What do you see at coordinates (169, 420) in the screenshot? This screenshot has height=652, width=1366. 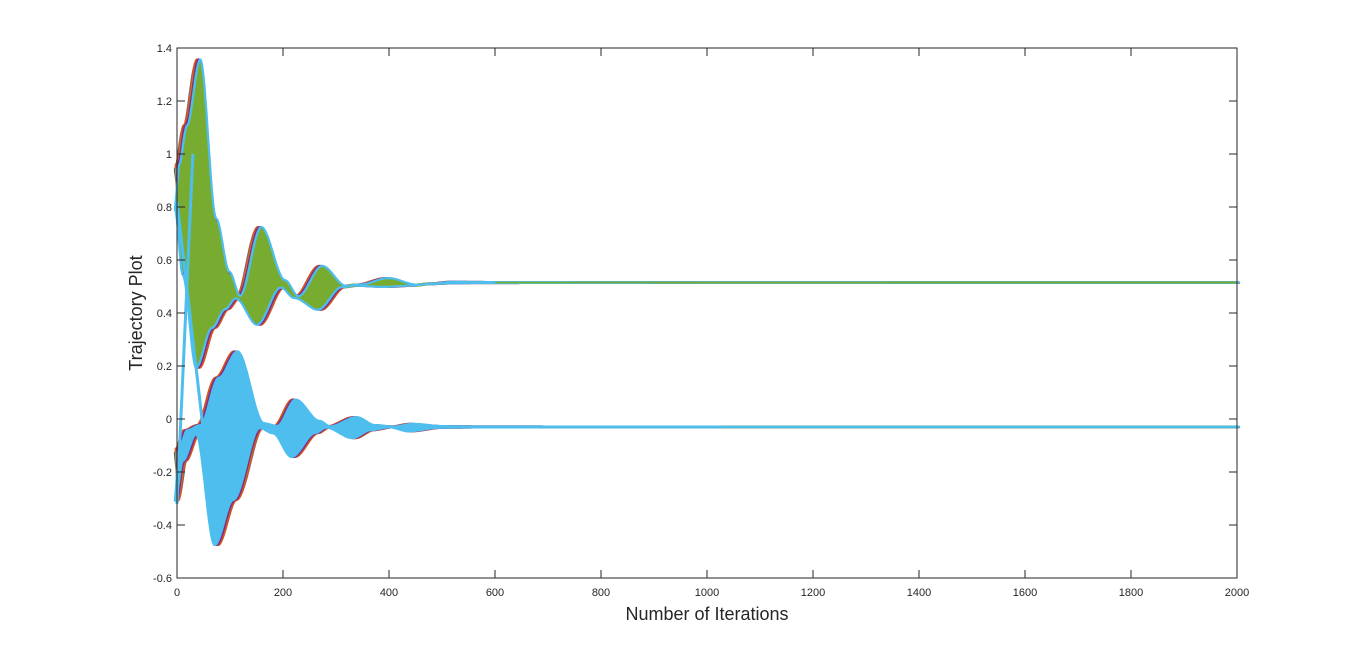 I see `y-tick-label: 0` at bounding box center [169, 420].